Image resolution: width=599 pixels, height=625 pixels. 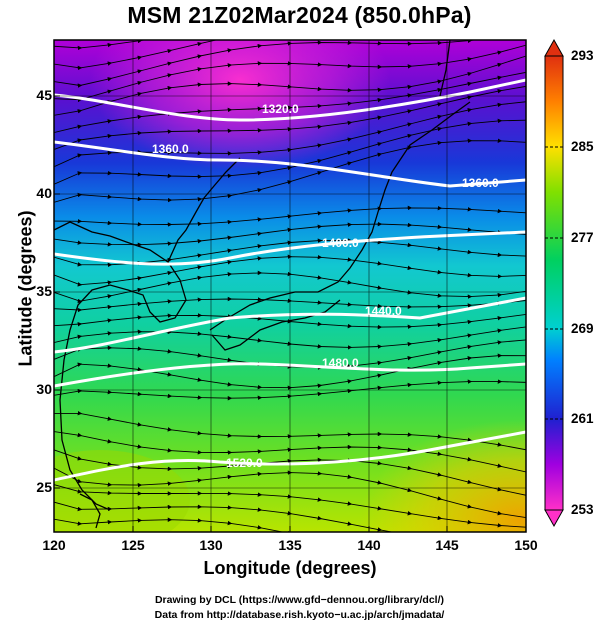 What do you see at coordinates (44, 389) in the screenshot?
I see `y-tick-30: 30` at bounding box center [44, 389].